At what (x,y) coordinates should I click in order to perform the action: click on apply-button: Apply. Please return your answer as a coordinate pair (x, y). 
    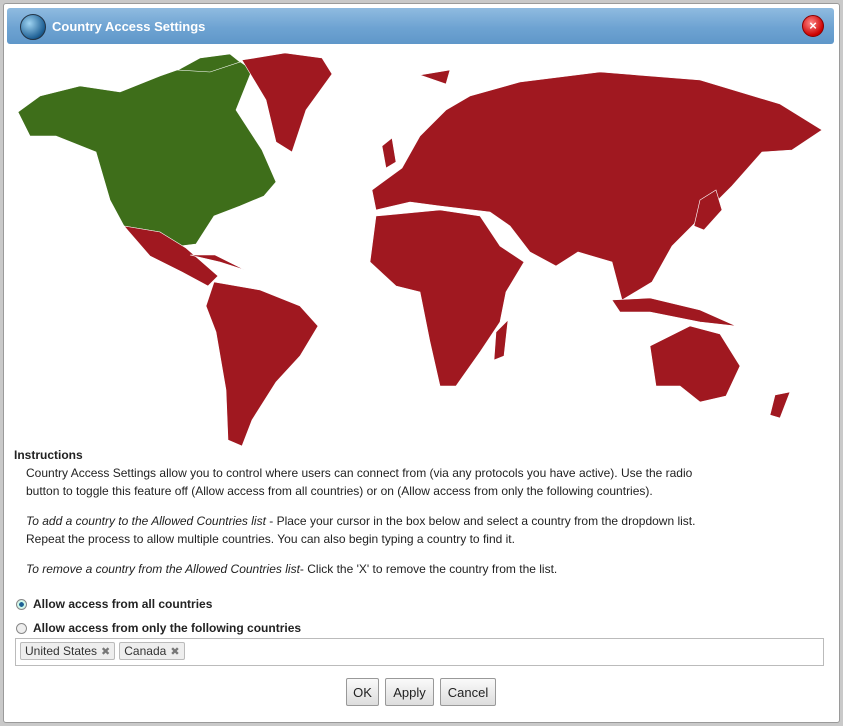
    Looking at the image, I should click on (409, 692).